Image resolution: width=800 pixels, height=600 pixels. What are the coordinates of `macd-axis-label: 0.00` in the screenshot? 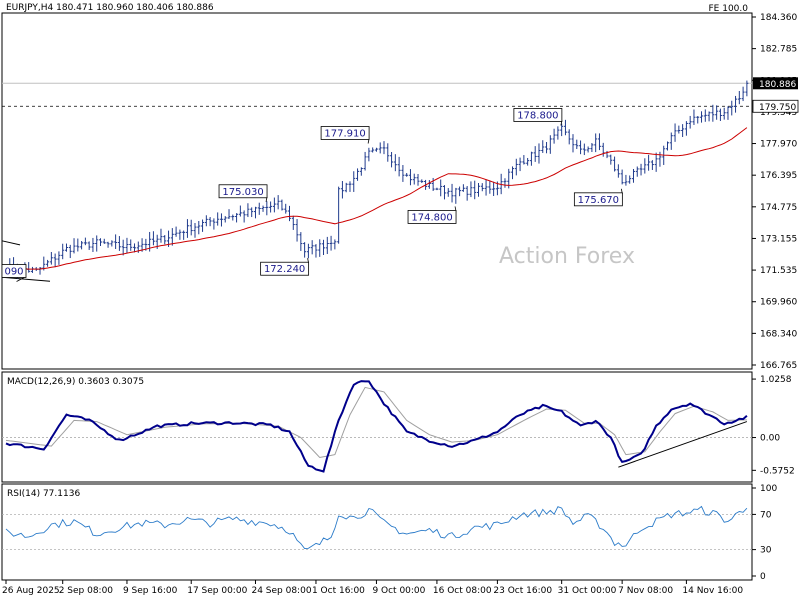 It's located at (770, 439).